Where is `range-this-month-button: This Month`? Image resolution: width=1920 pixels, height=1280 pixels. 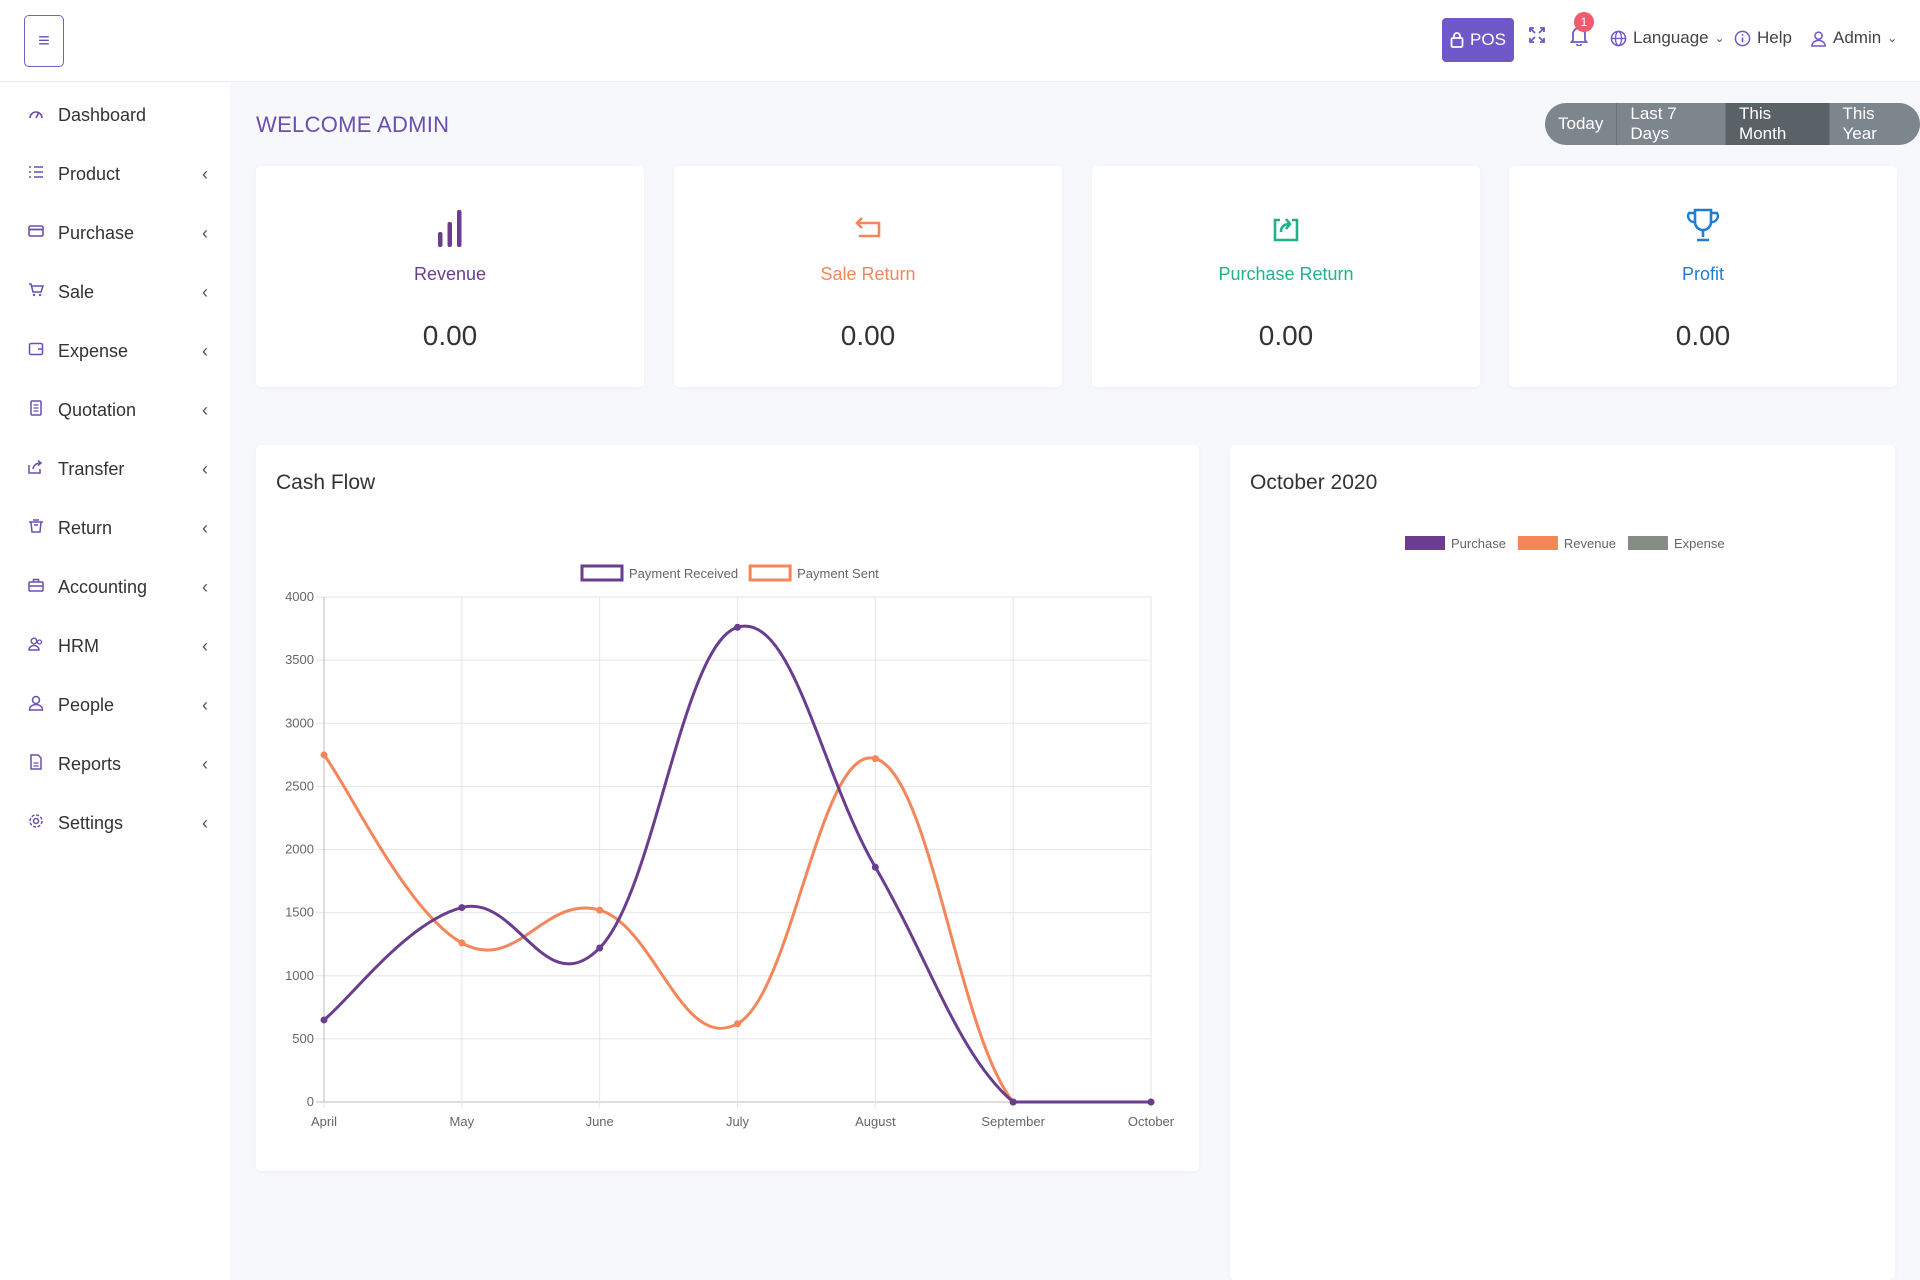 range-this-month-button: This Month is located at coordinates (1777, 124).